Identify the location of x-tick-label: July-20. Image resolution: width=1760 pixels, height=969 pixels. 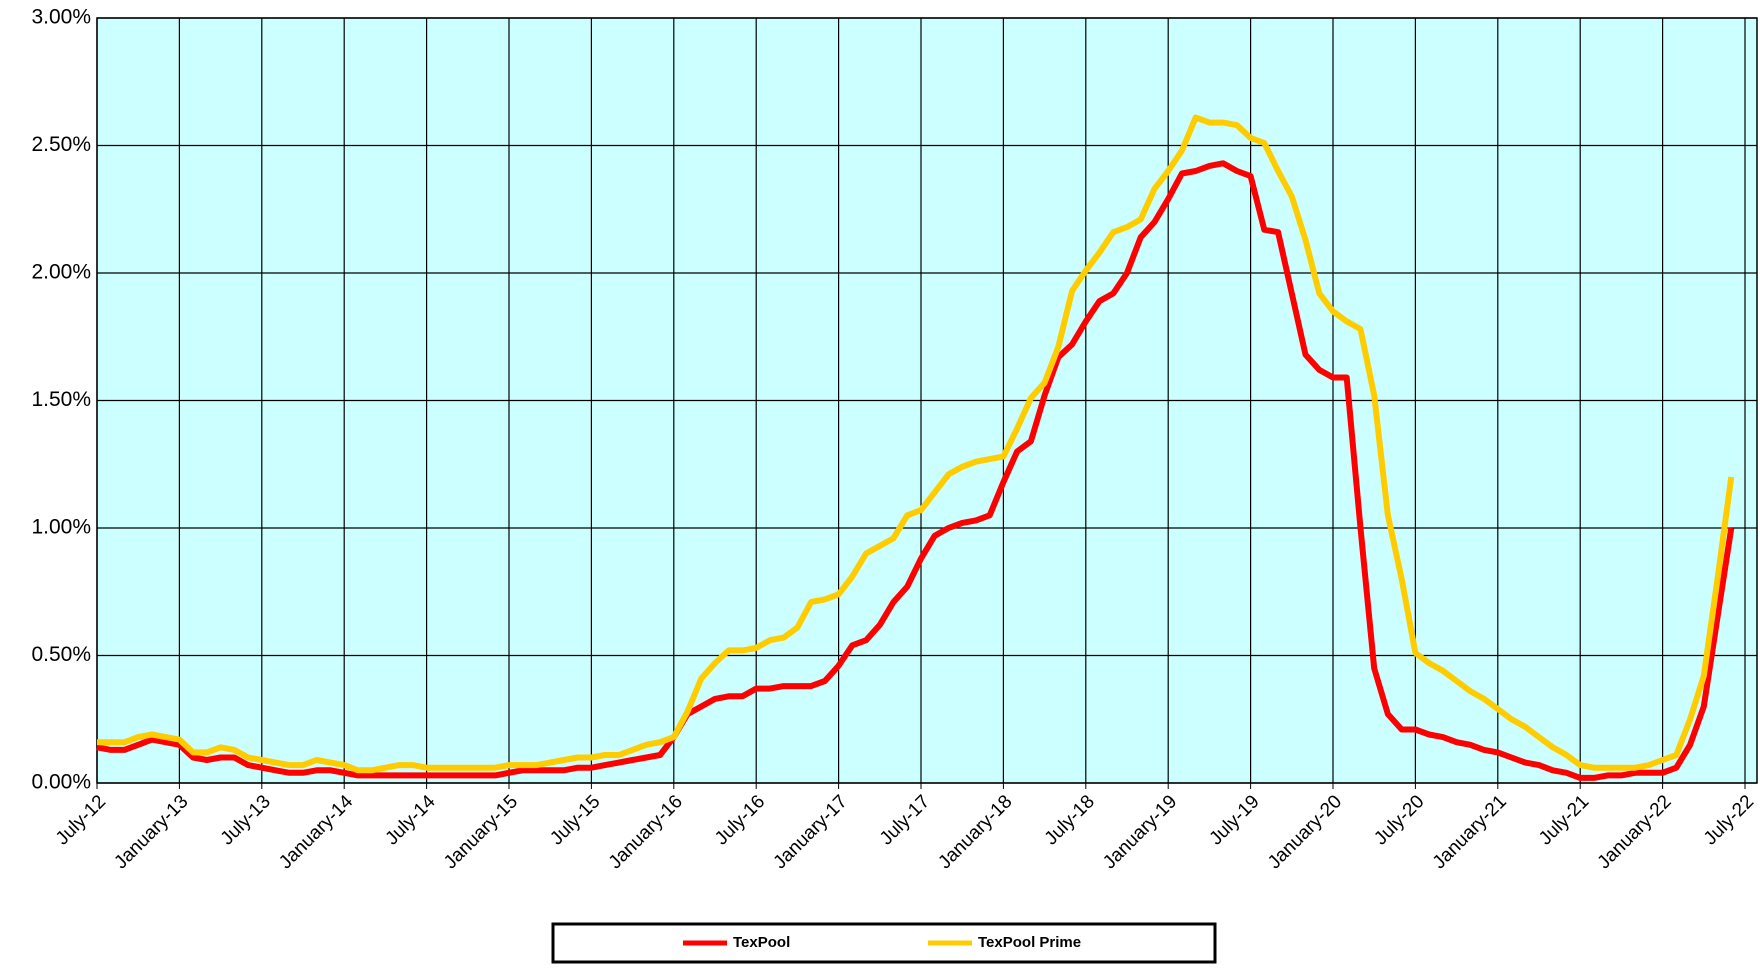
(1399, 820).